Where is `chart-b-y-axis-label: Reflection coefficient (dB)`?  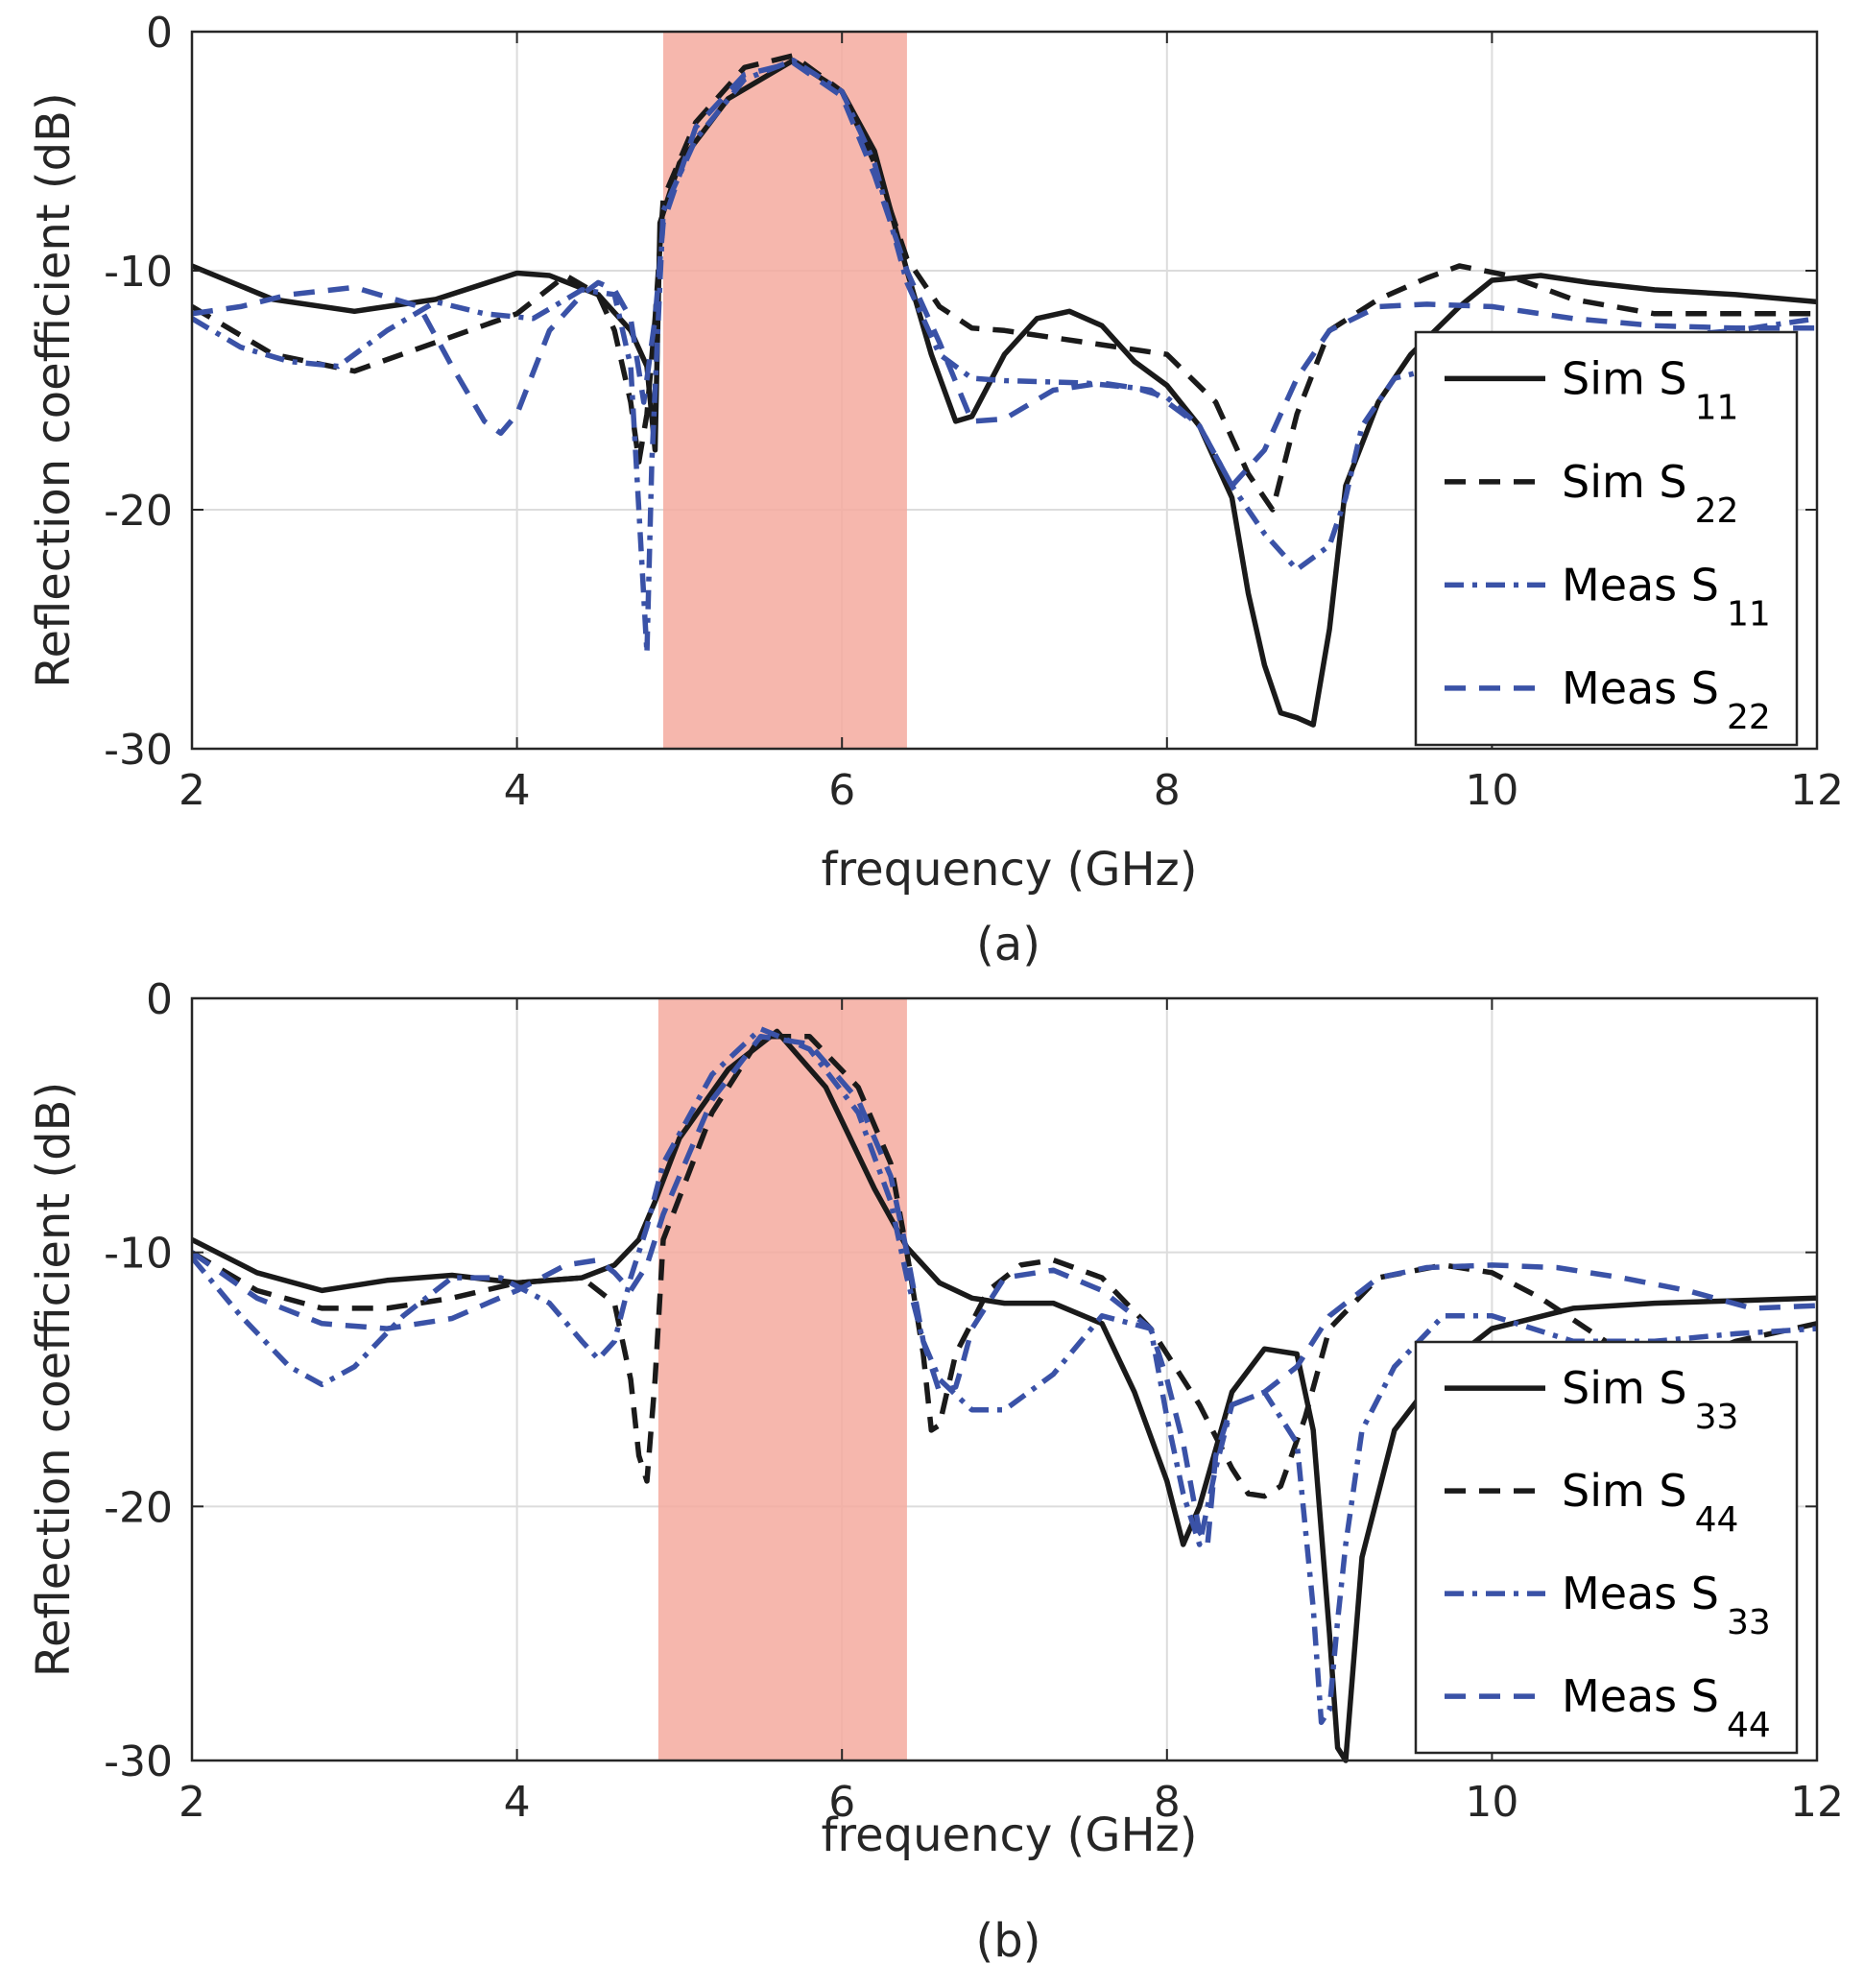
chart-b-y-axis-label: Reflection coefficient (dB) is located at coordinates (54, 1379).